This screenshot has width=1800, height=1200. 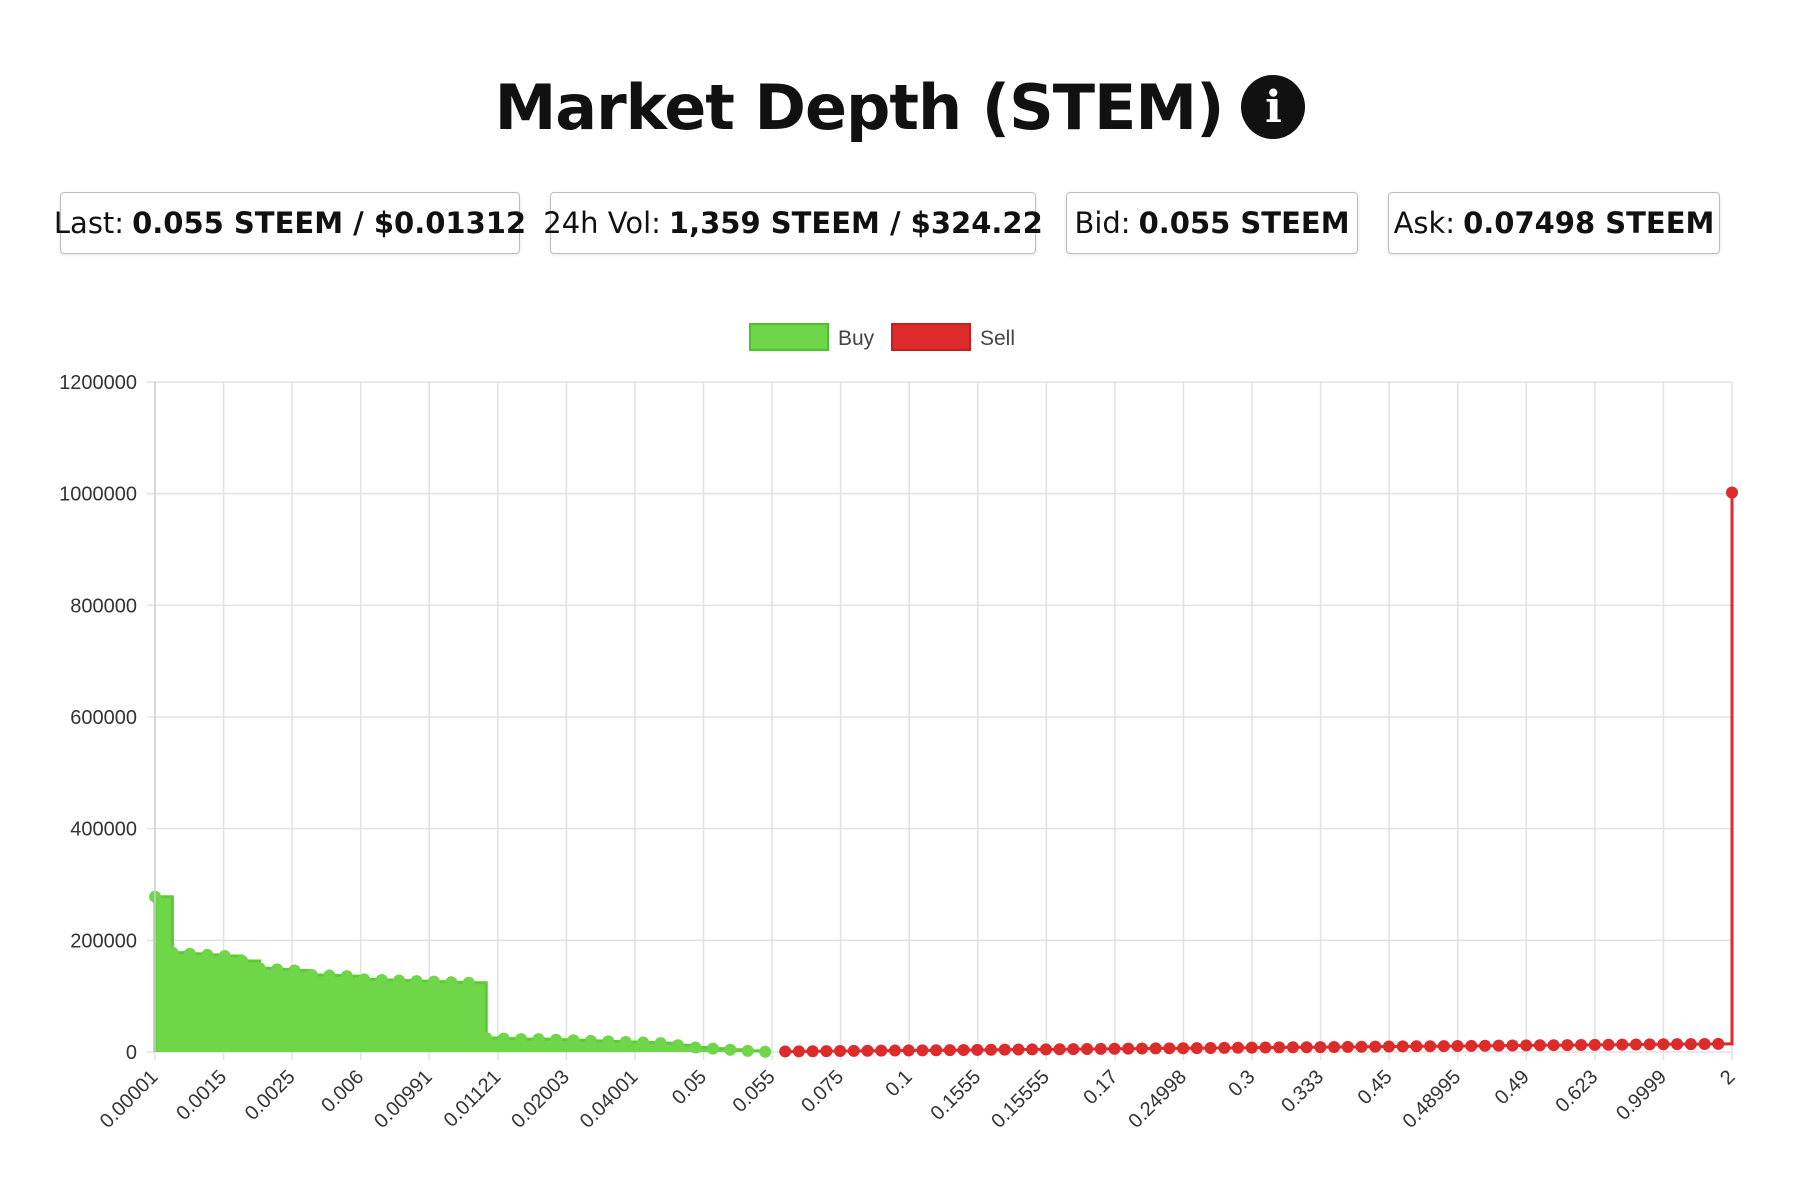 What do you see at coordinates (1589, 223) in the screenshot?
I see `ask-value: 0.07498 STEEM` at bounding box center [1589, 223].